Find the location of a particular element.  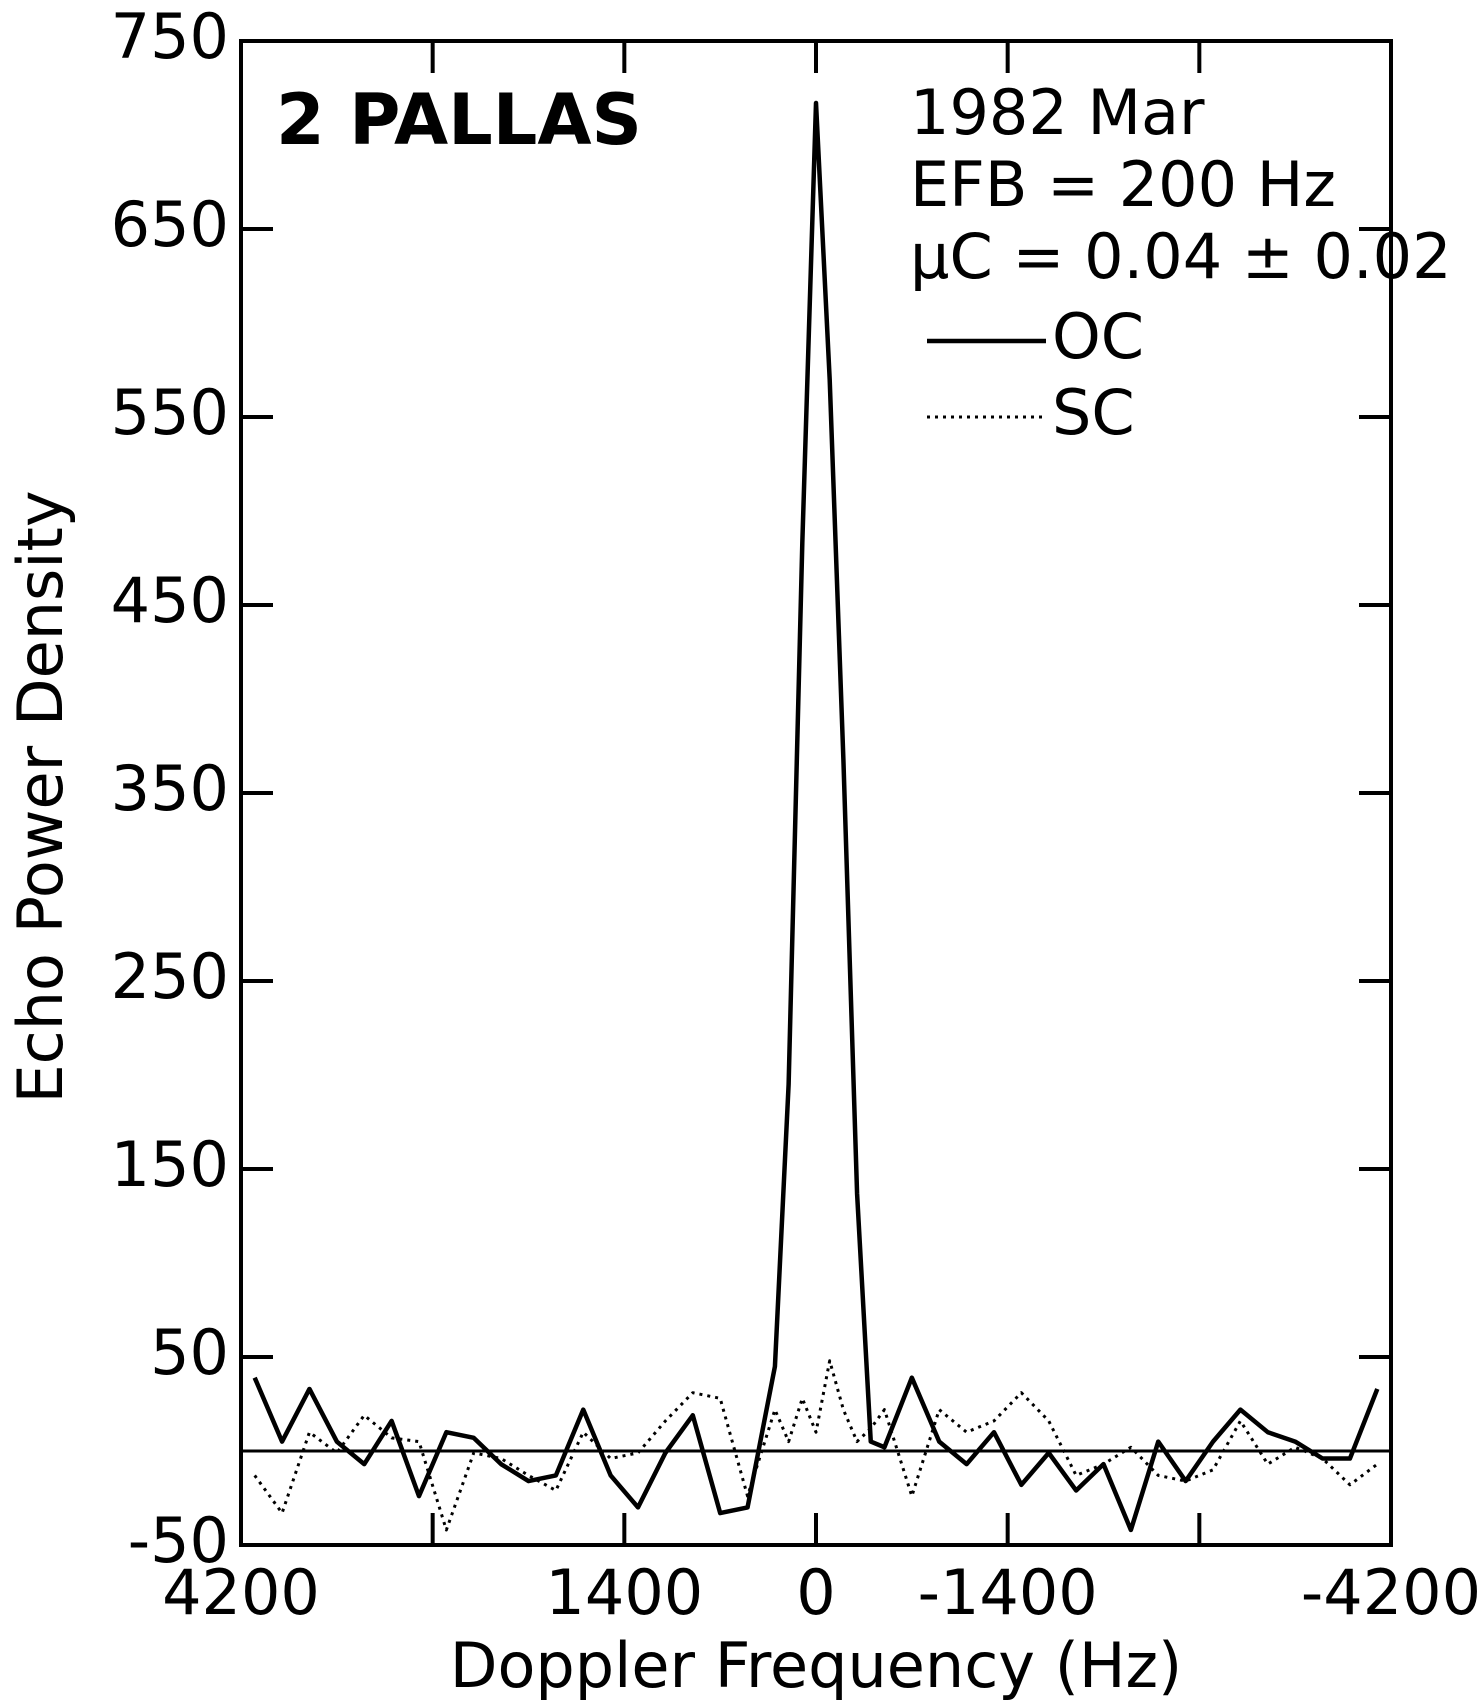

y-tick-label: 350 is located at coordinates (170, 788).